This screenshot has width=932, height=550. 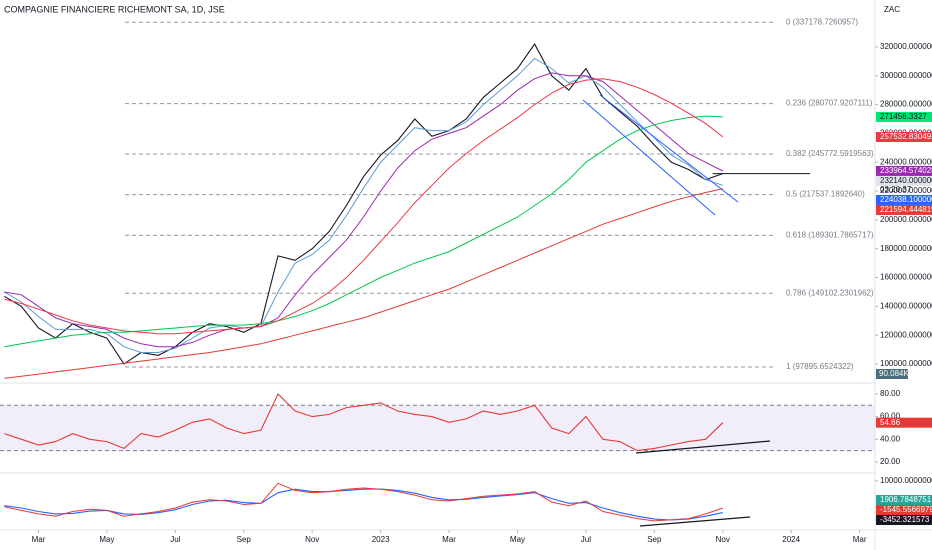 I want to click on rsi-band, so click(x=437, y=428).